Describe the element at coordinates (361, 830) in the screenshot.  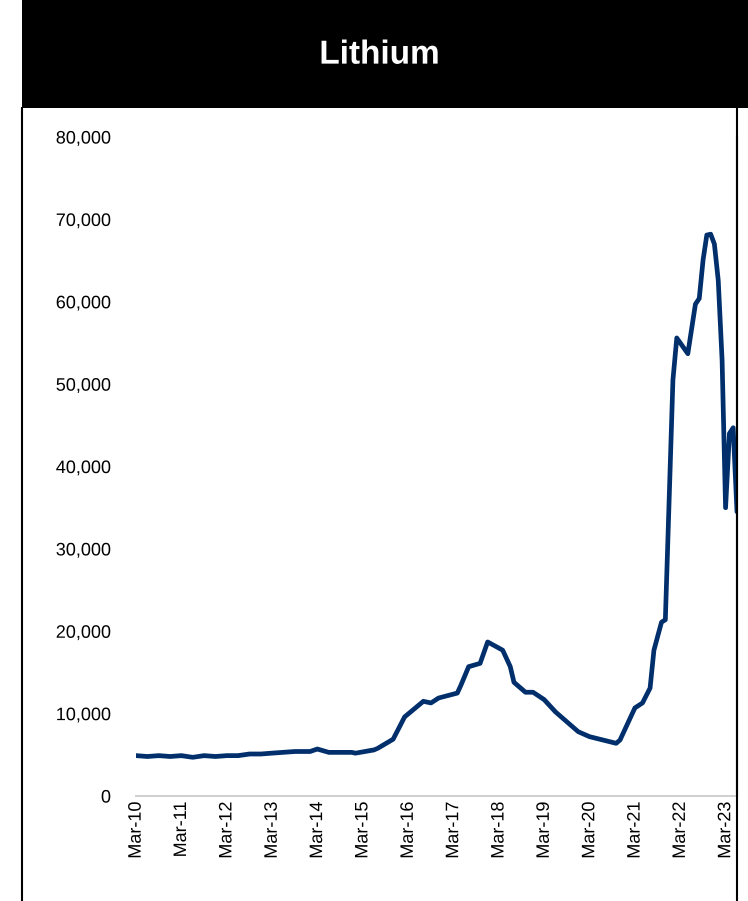
I see `x-tick-label: Mar-15` at that location.